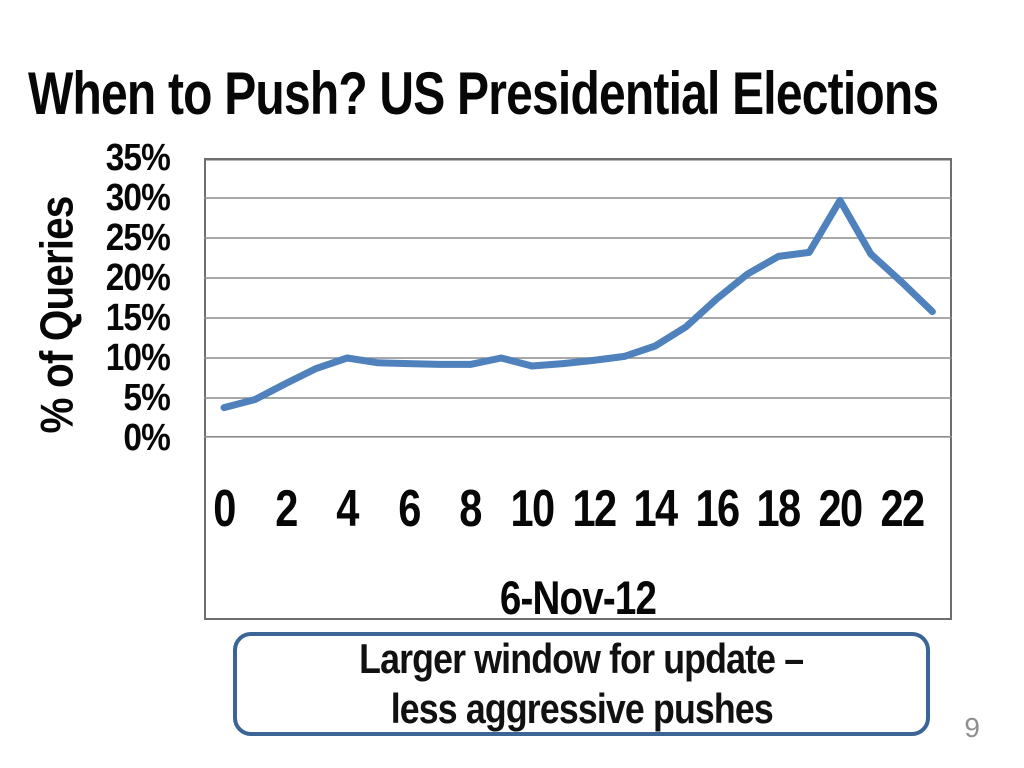  Describe the element at coordinates (594, 509) in the screenshot. I see `x-tick-label: 12` at that location.